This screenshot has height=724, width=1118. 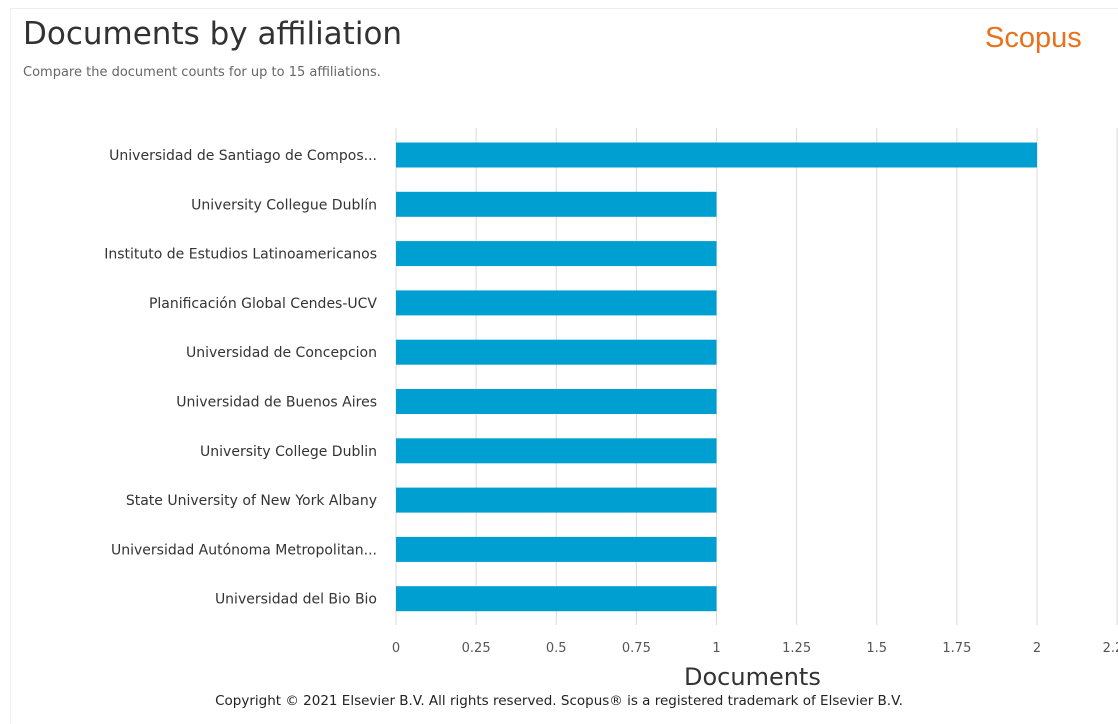 What do you see at coordinates (284, 205) in the screenshot?
I see `category-label: University Collegue Dublín` at bounding box center [284, 205].